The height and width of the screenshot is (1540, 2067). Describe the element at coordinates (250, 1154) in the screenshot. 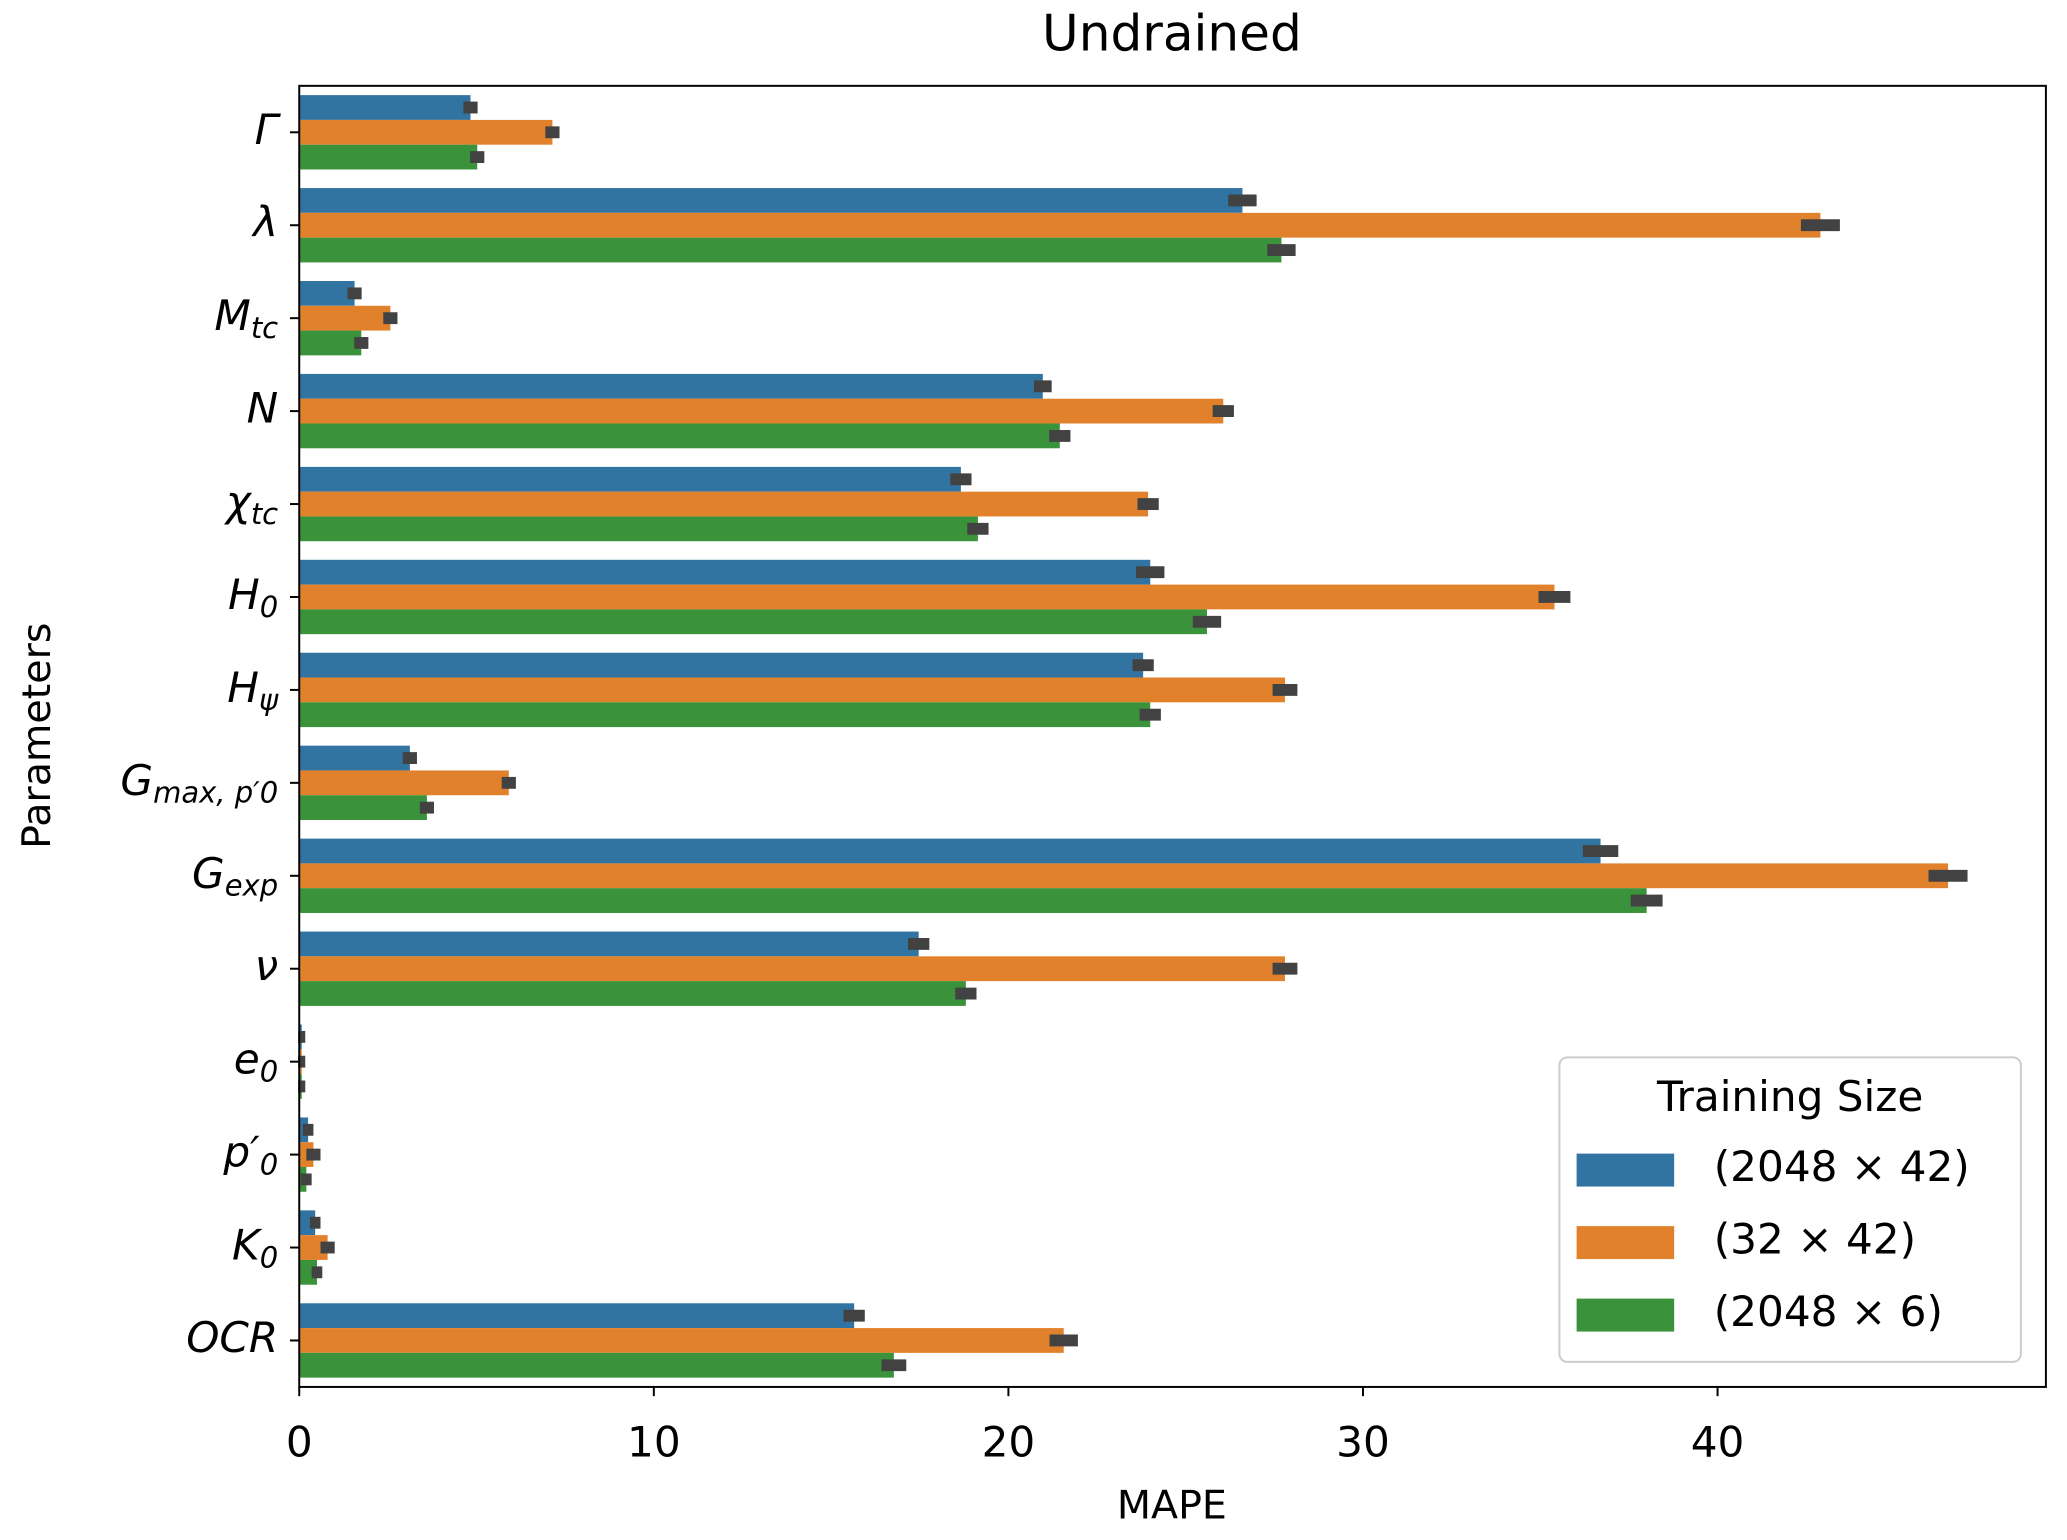

I see `y-tick-label: p′0` at that location.